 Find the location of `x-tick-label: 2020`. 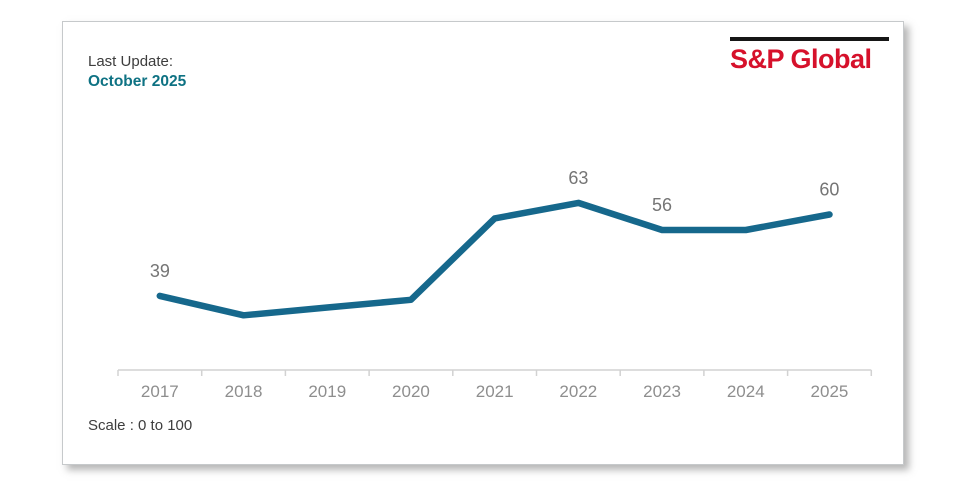

x-tick-label: 2020 is located at coordinates (411, 391).